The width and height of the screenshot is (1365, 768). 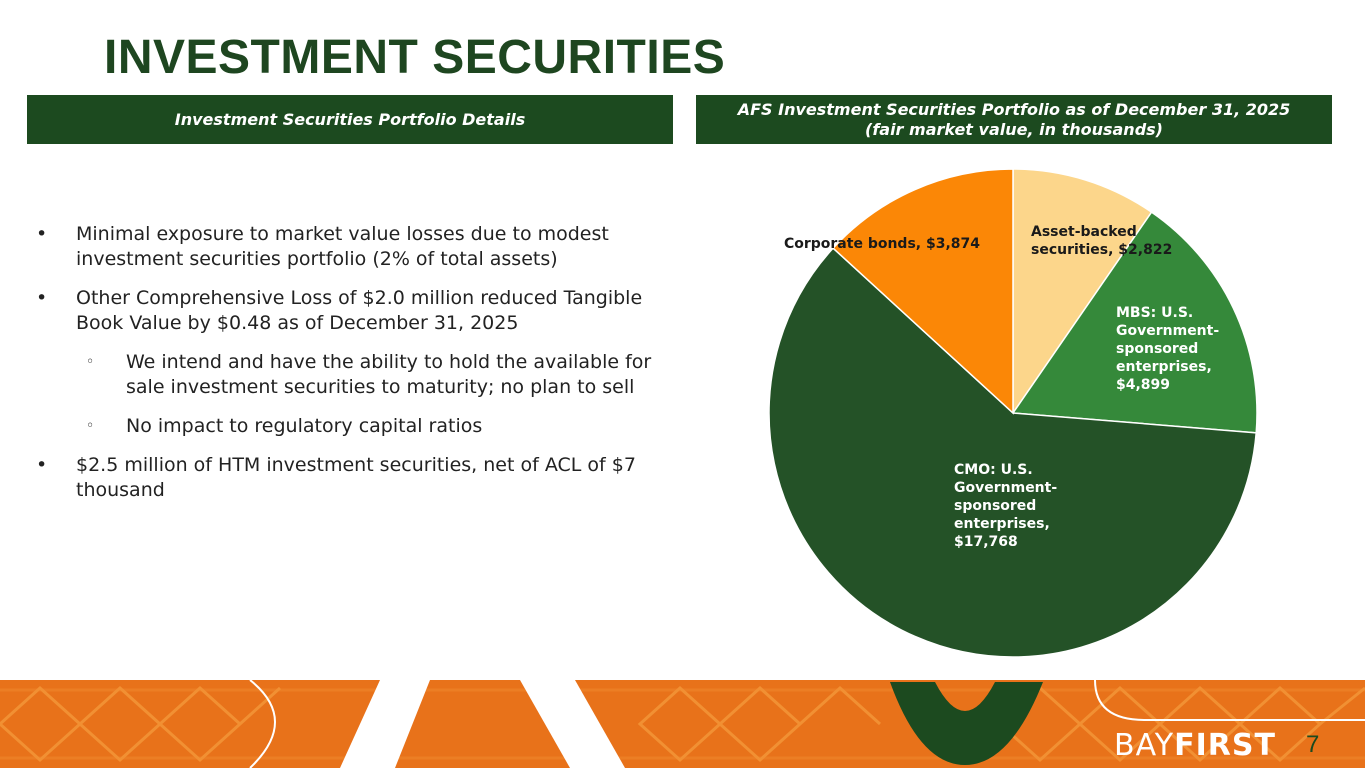 I want to click on pie-data-label: Corporate bonds, $3,874, so click(x=882, y=244).